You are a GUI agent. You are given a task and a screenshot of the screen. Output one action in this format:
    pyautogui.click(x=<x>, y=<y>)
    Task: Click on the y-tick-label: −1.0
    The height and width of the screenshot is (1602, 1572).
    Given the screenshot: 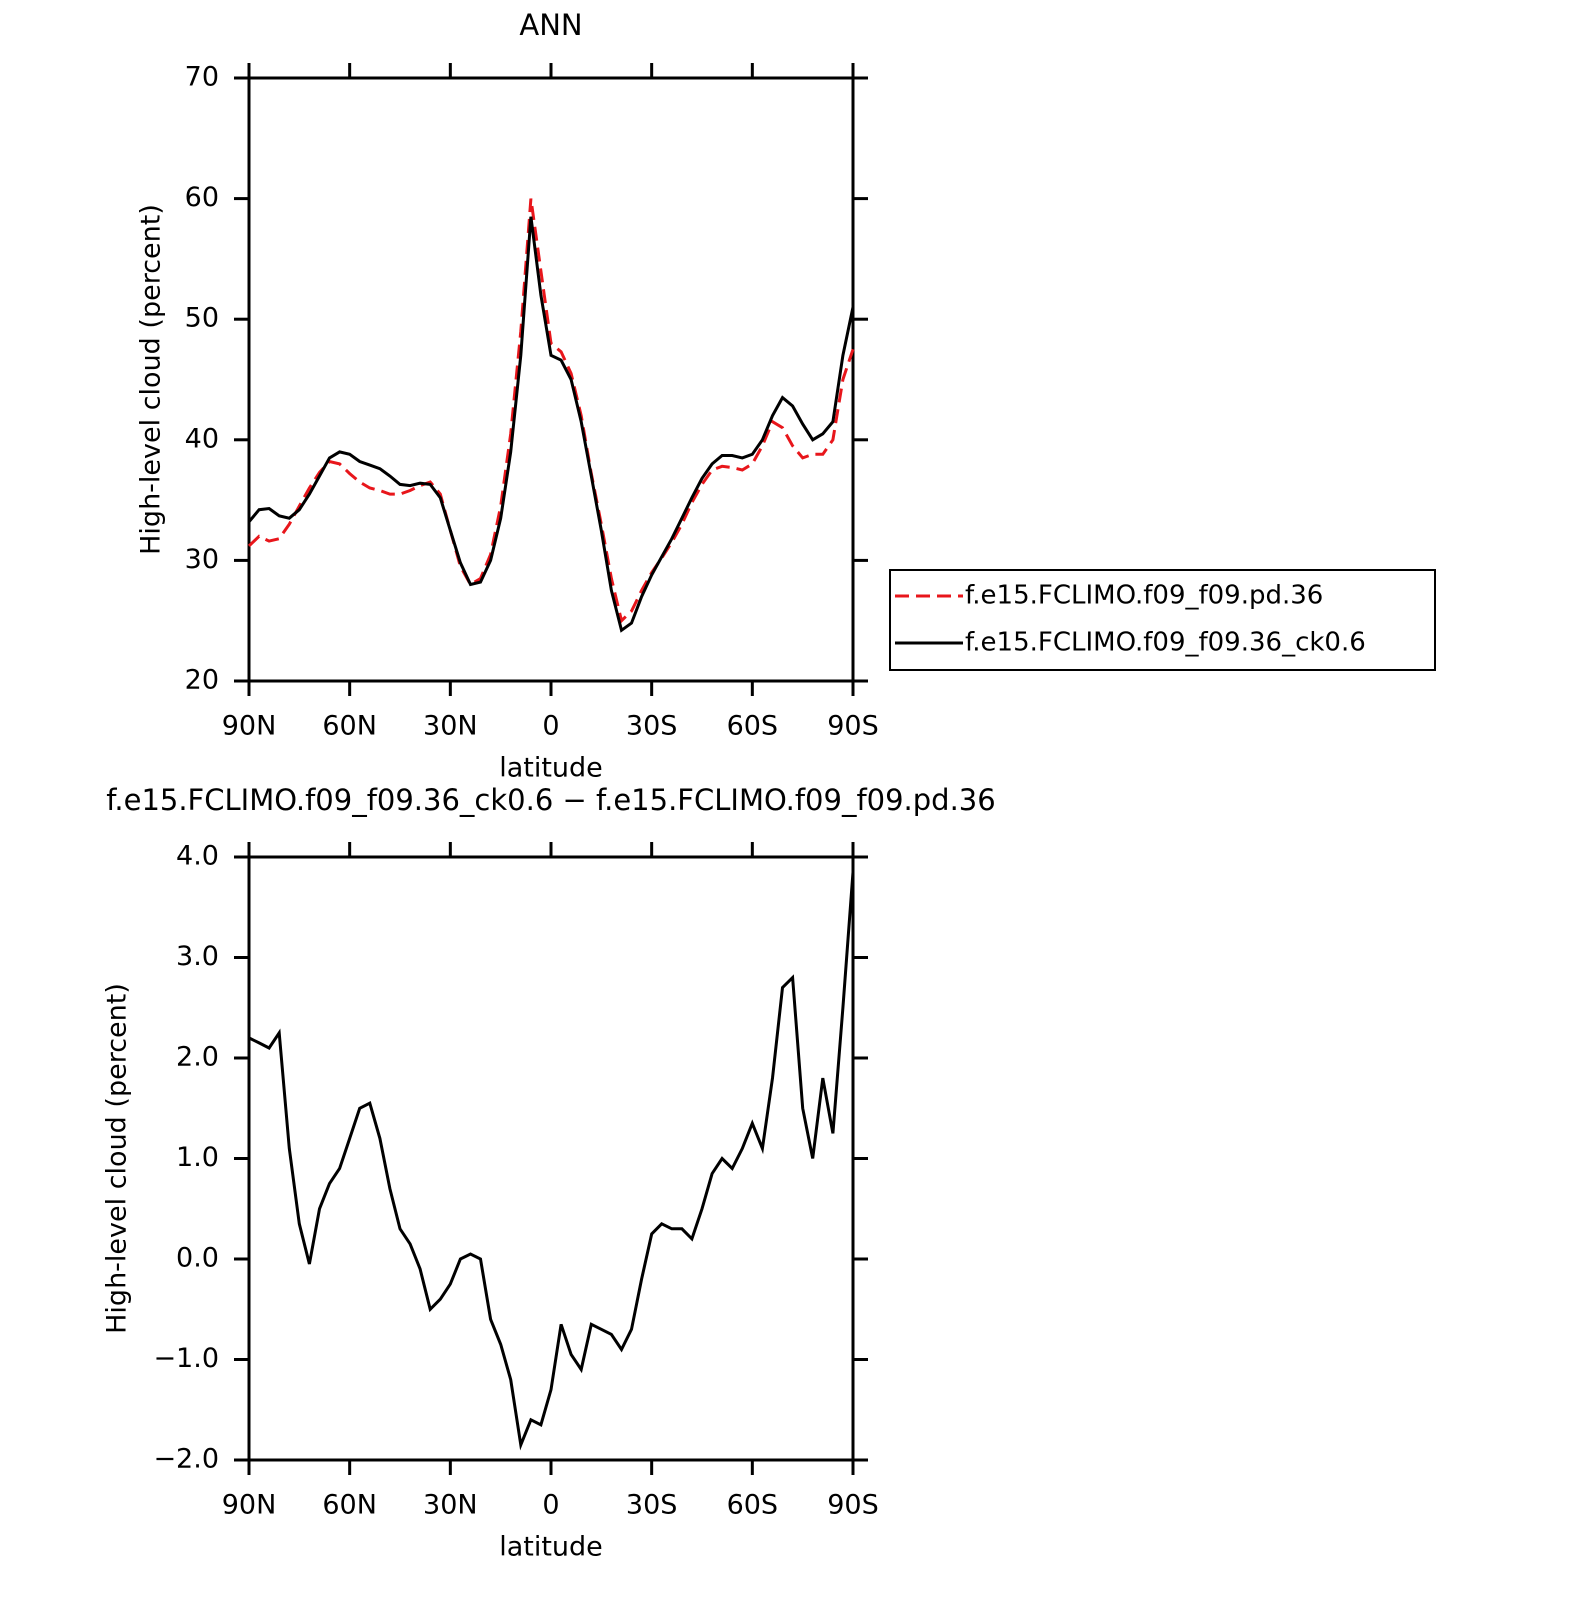 What is the action you would take?
    pyautogui.click(x=186, y=1358)
    